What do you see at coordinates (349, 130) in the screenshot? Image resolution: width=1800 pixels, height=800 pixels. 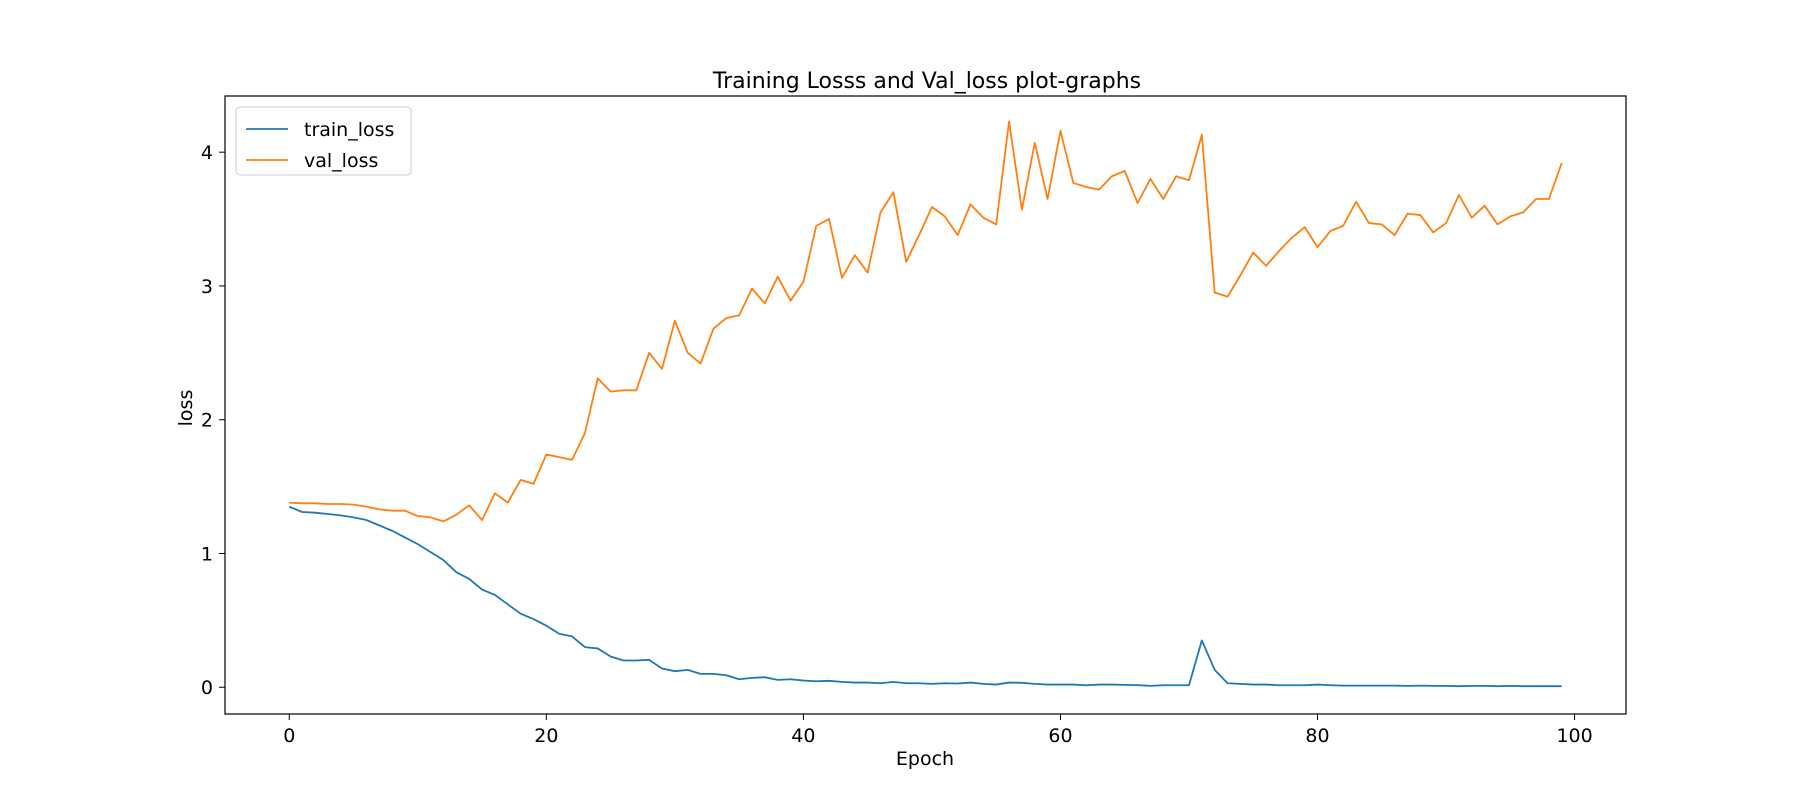 I see `legend-label-train-loss: train_loss` at bounding box center [349, 130].